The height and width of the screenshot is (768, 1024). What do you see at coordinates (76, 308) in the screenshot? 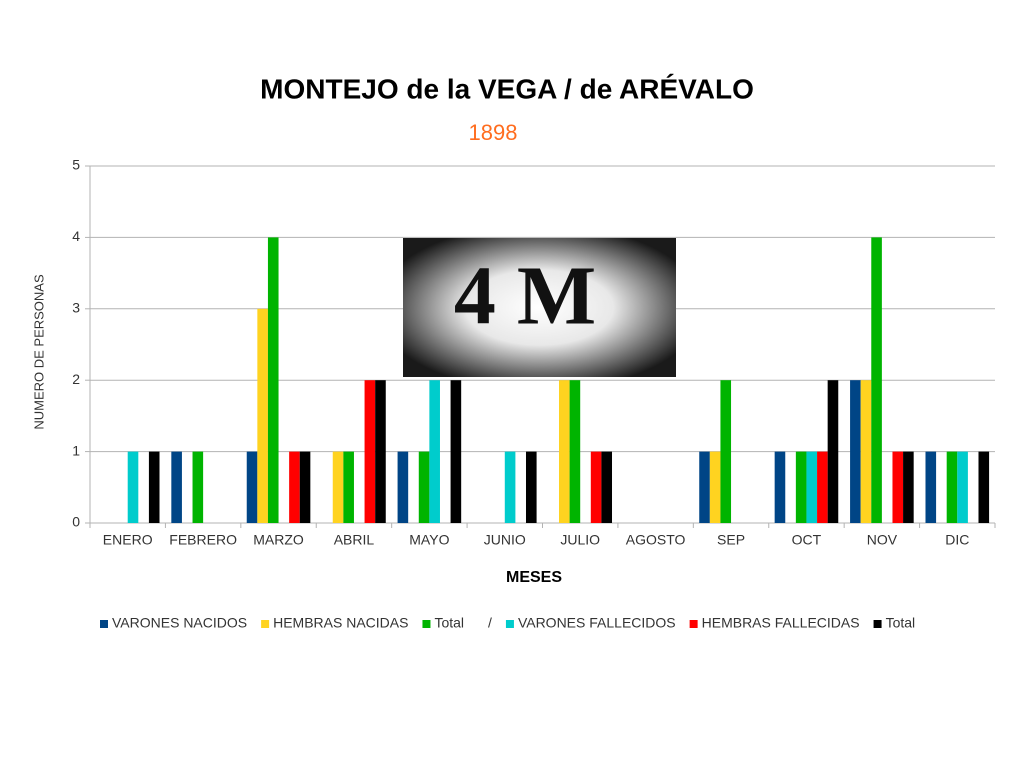
I see `y-tick-label: 3` at bounding box center [76, 308].